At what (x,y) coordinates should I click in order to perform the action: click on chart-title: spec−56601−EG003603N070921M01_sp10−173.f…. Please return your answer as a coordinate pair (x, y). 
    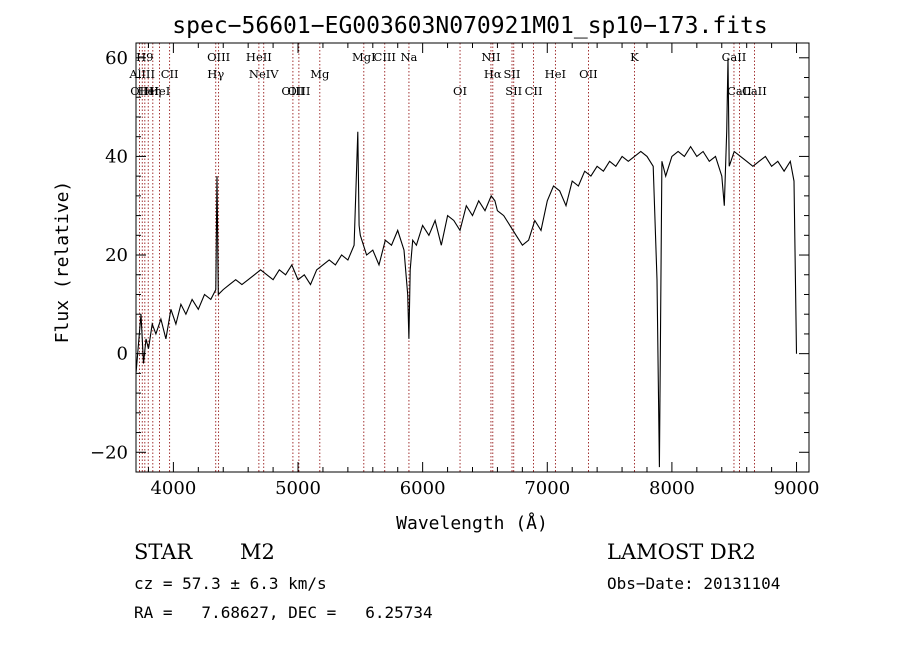
    Looking at the image, I should click on (469, 26).